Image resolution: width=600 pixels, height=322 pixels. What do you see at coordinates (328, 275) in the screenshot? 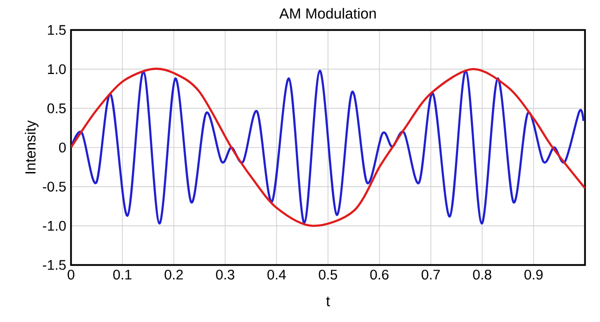
I see `x-tick-label: 0.5` at bounding box center [328, 275].